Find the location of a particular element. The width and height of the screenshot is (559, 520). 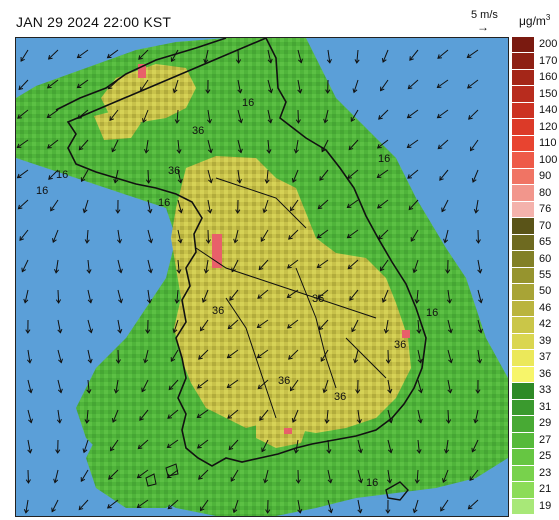

colorbar-label: 100 is located at coordinates (548, 159).